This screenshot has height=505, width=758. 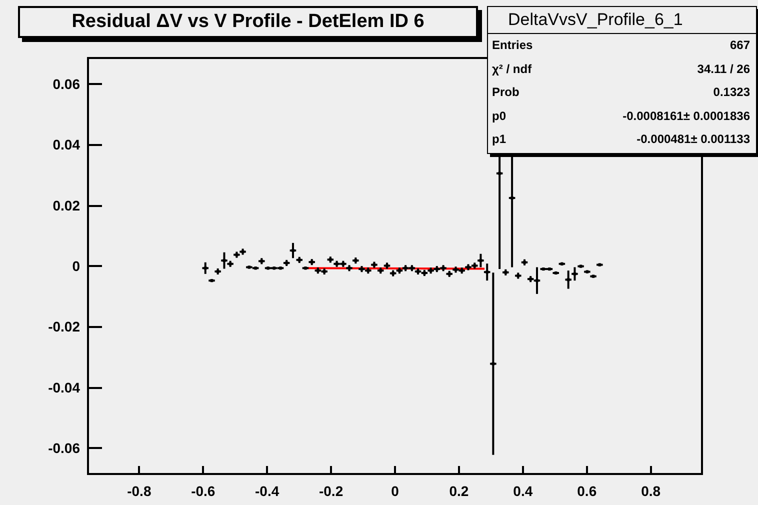 What do you see at coordinates (621, 92) in the screenshot?
I see `text: Prob 0.1323` at bounding box center [621, 92].